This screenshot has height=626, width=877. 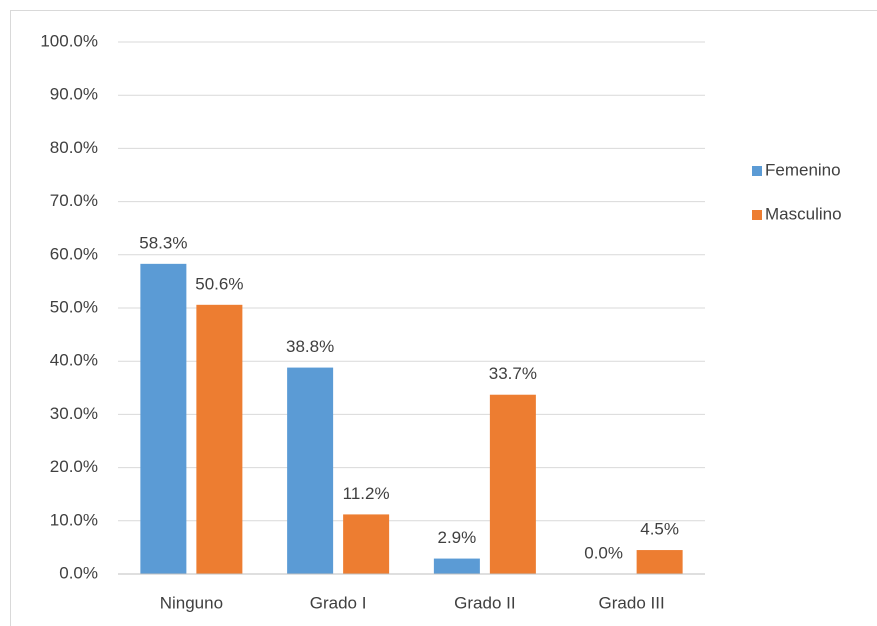 I want to click on y-tick-label: 50.0%, so click(x=74, y=306).